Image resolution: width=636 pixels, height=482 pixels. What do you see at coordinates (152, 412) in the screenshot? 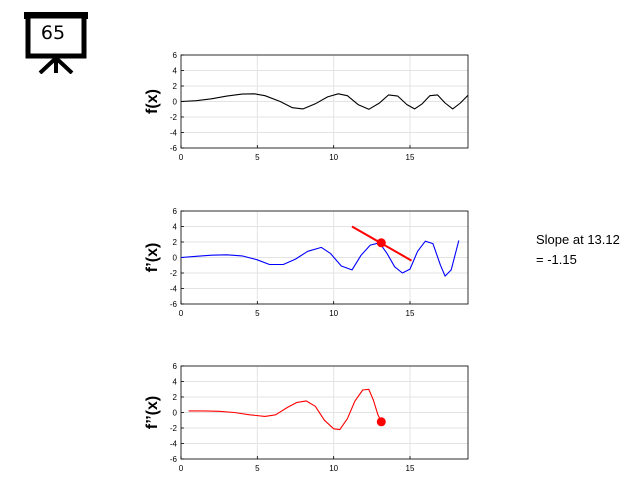
I see `f-double-prime-ylabel: f’’(x)` at bounding box center [152, 412].